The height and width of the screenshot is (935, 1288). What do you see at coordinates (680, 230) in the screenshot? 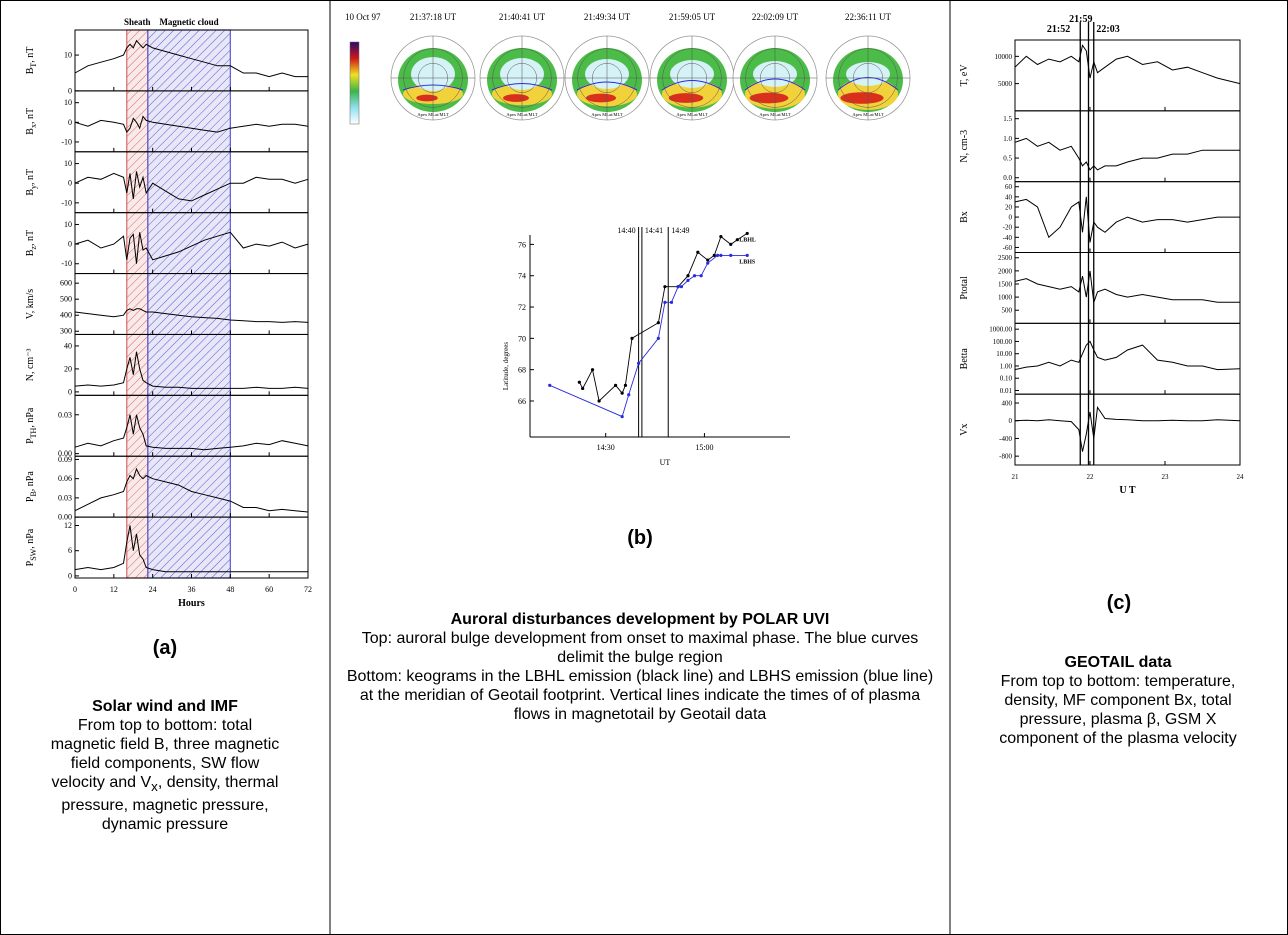
I see `event-label: 14:49` at bounding box center [680, 230].